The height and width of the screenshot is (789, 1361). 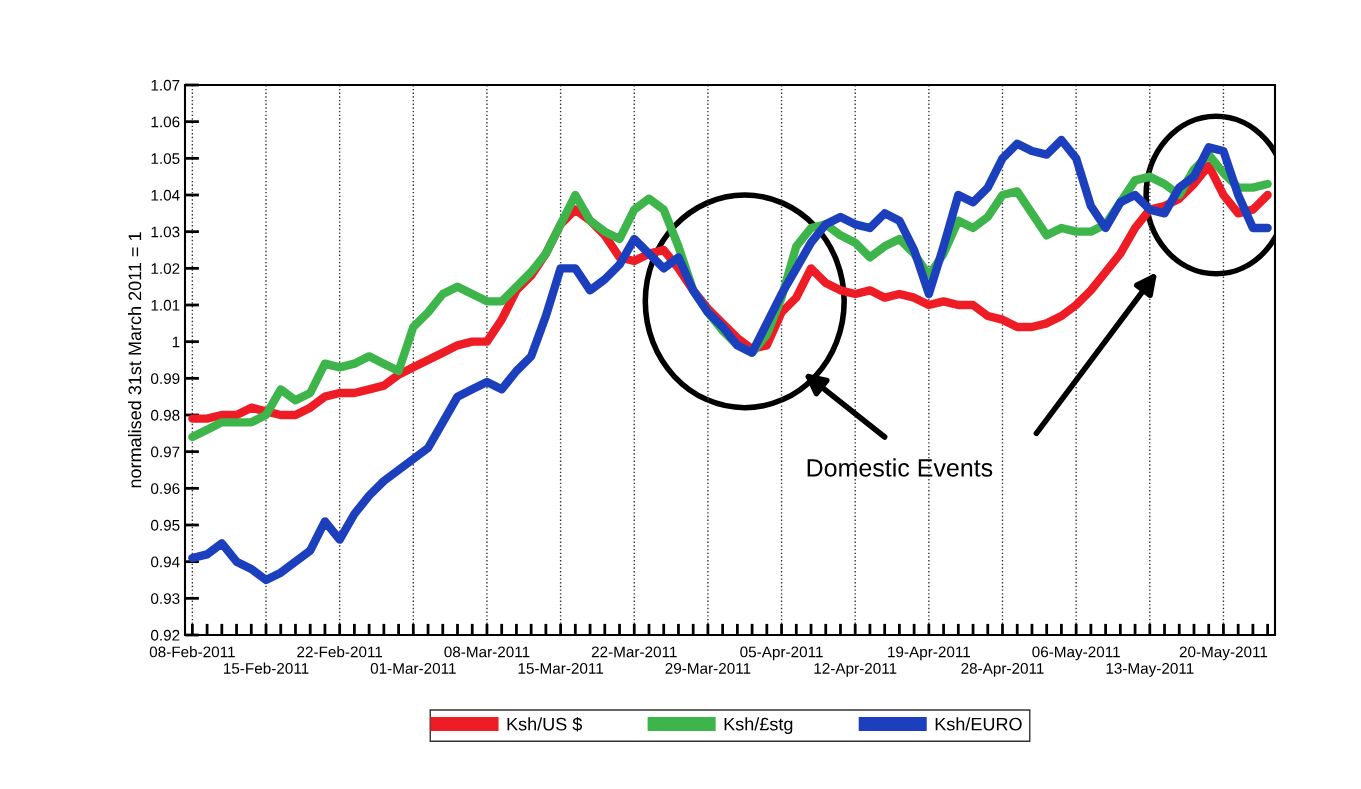 I want to click on legend-label: Ksh/£stg, so click(x=758, y=726).